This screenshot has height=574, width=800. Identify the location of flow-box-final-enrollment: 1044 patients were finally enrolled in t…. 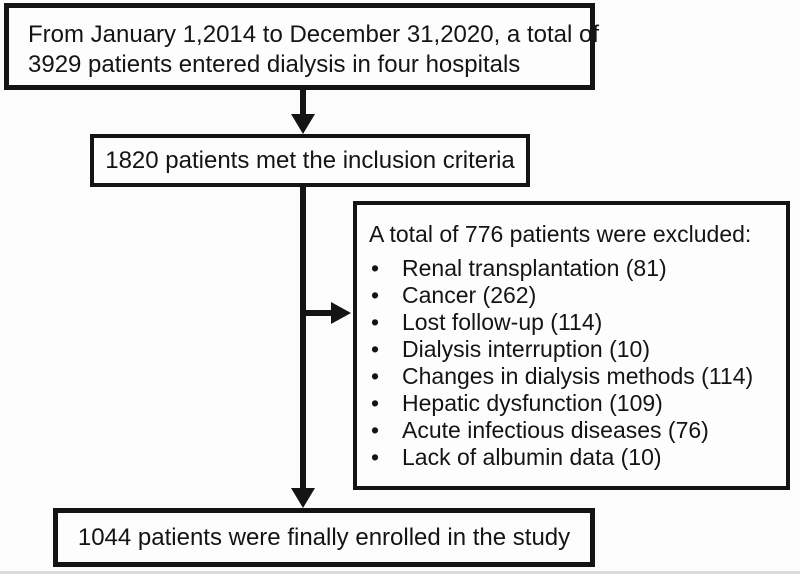
(324, 537).